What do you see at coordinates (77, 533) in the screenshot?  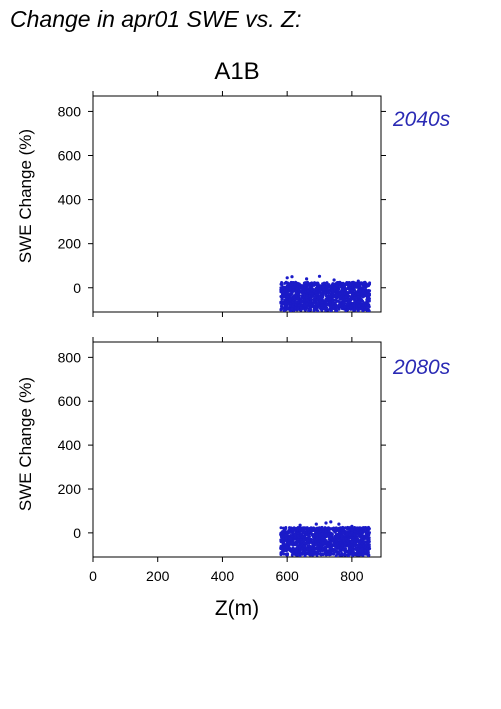 I see `y-tick-label: 0` at bounding box center [77, 533].